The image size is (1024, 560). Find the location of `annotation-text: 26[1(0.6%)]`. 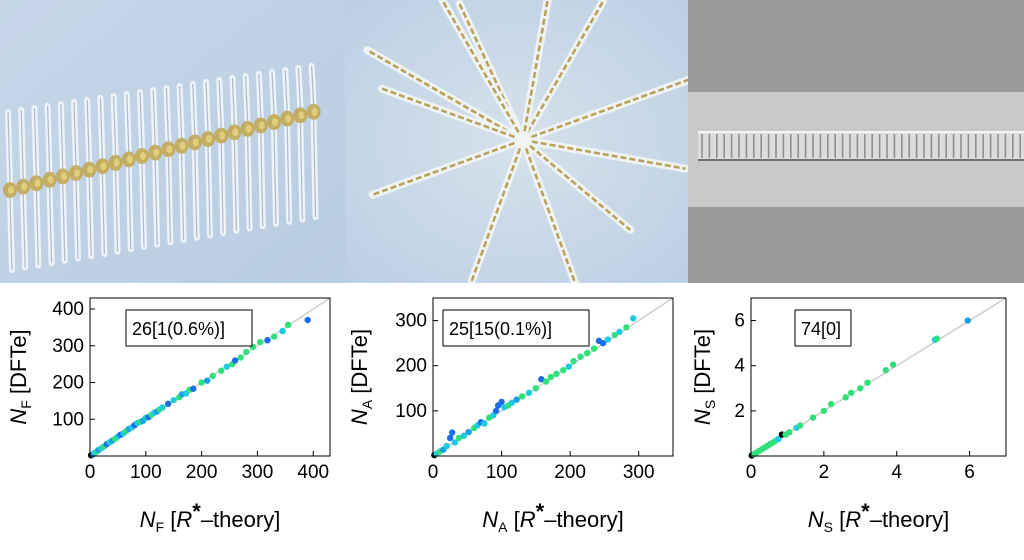

annotation-text: 26[1(0.6%)] is located at coordinates (178, 329).